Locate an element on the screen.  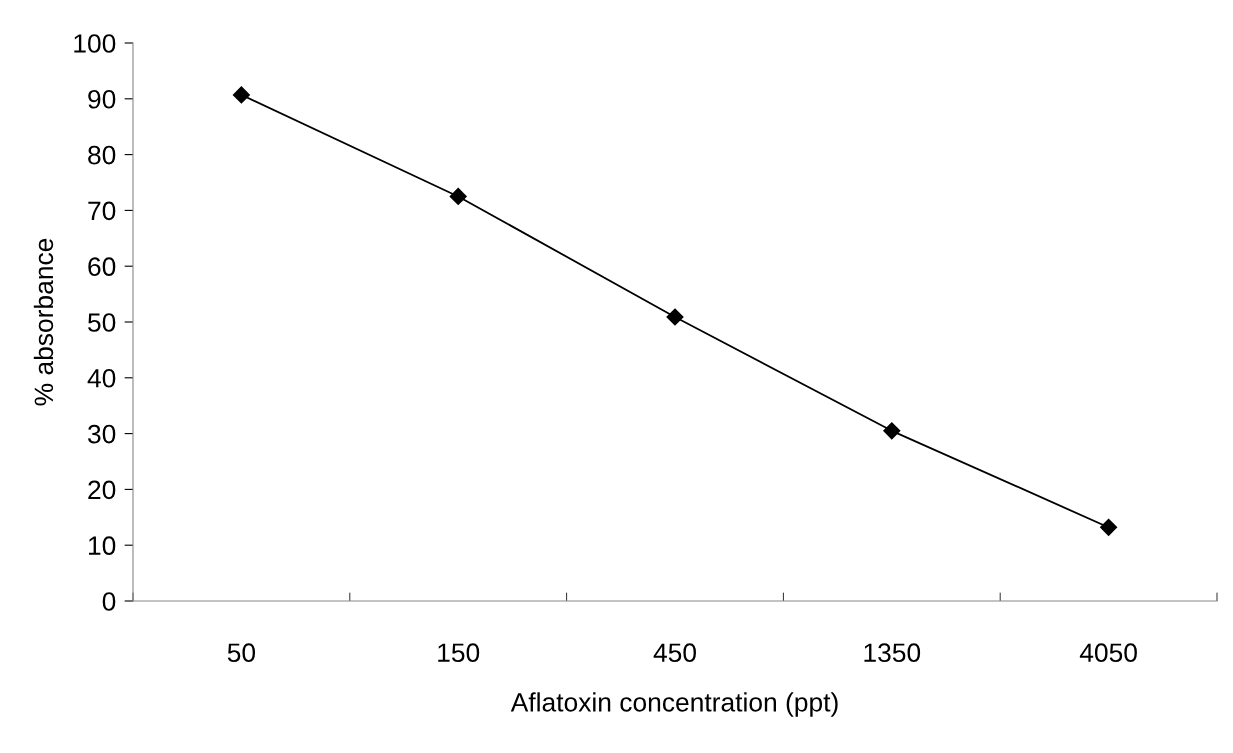
y-tick-label: 0 is located at coordinates (109, 601).